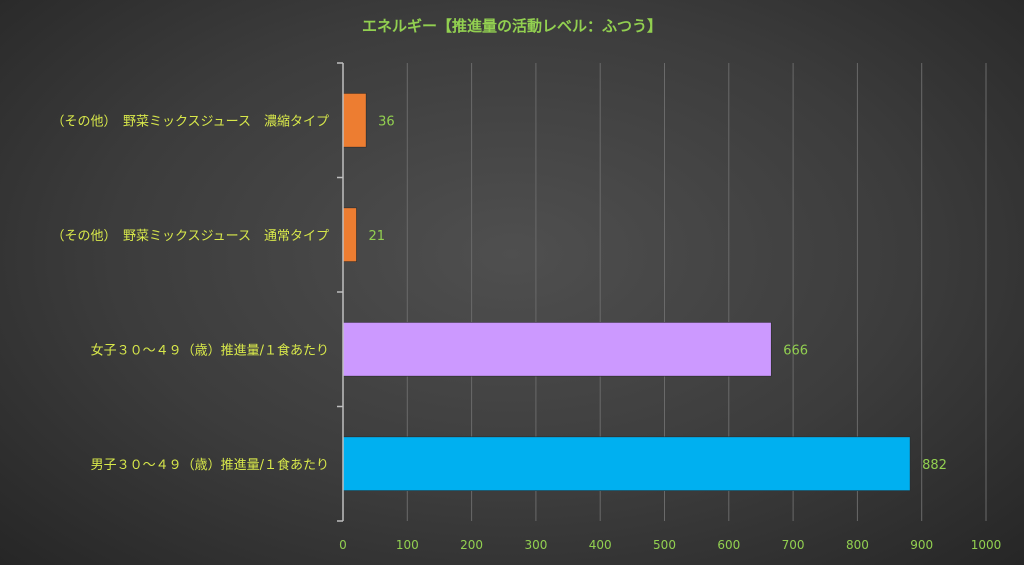 The width and height of the screenshot is (1024, 565). Describe the element at coordinates (407, 545) in the screenshot. I see `x-tick-label: 100` at that location.